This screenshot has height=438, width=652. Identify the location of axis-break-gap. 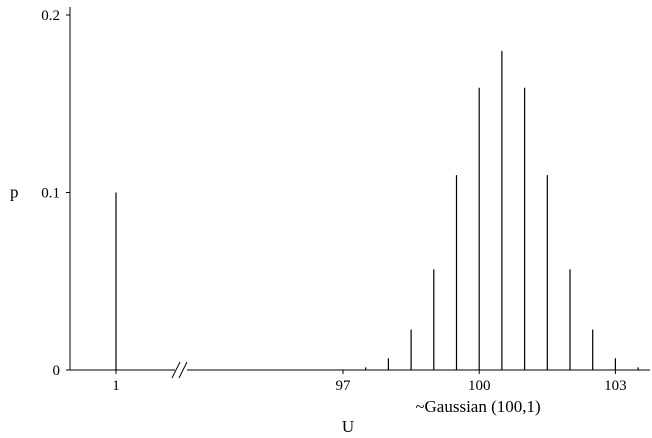
(181, 370).